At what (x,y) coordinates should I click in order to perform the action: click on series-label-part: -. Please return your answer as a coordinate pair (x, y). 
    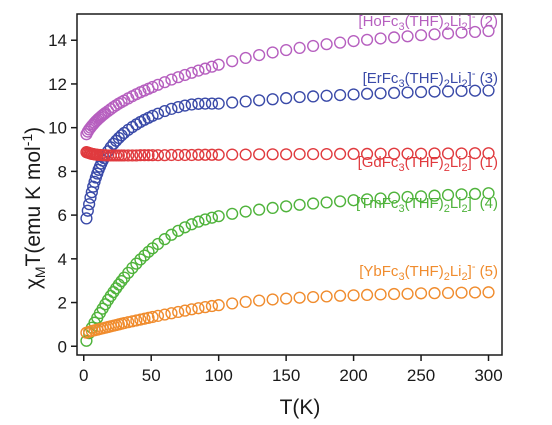
    Looking at the image, I should click on (474, 199).